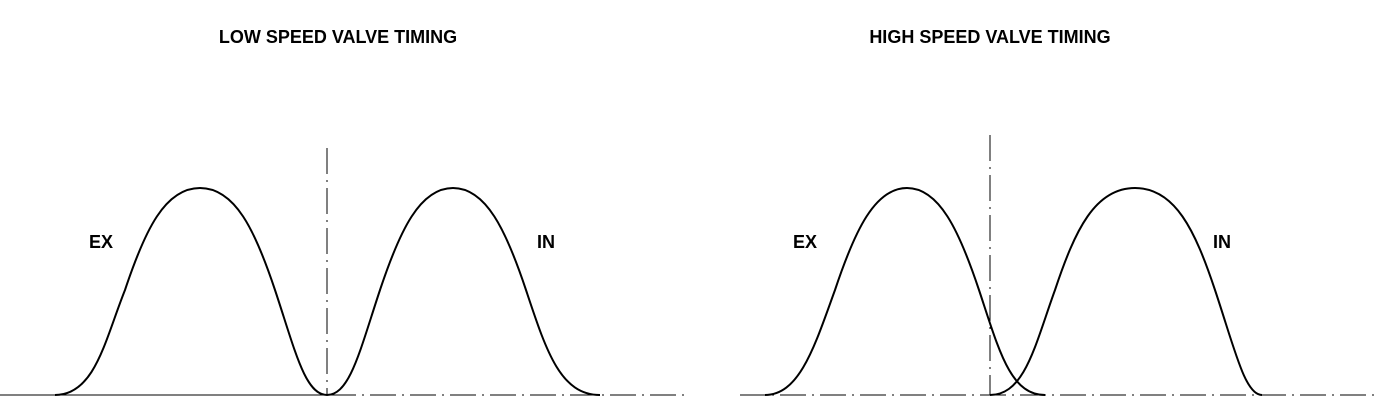  I want to click on panel-title: HIGH SPEED VALVE TIMING, so click(989, 37).